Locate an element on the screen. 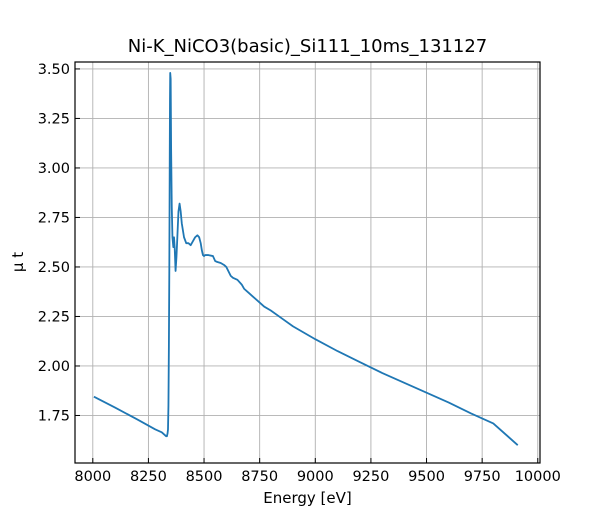 Image resolution: width=600 pixels, height=520 pixels. x-tick-label: 9750 is located at coordinates (482, 477).